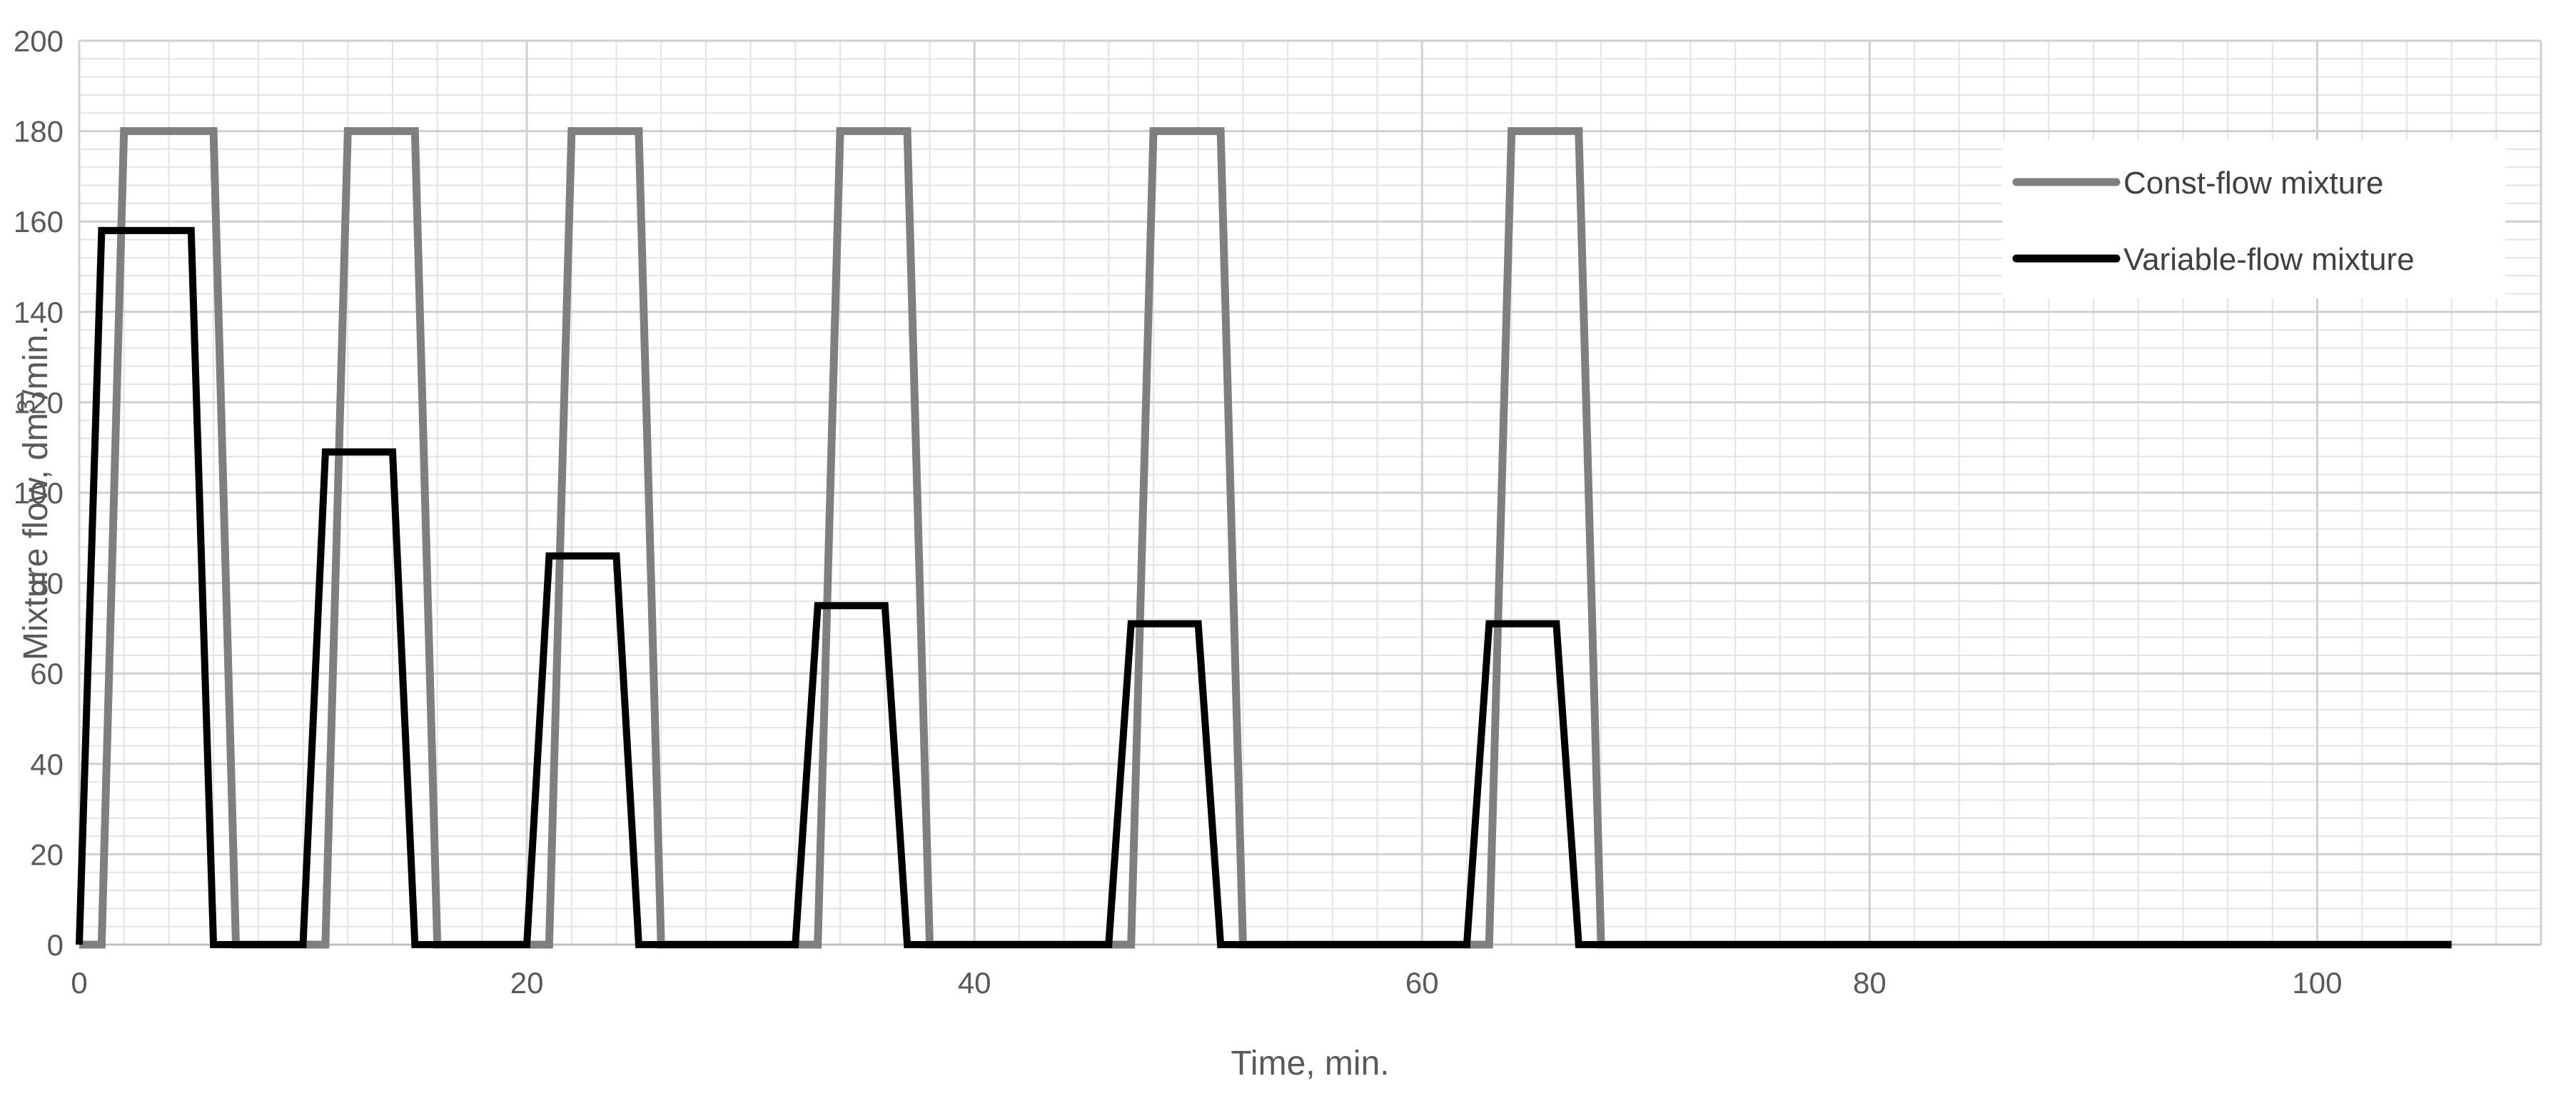 The height and width of the screenshot is (1096, 2576). I want to click on legend: Const-flow mixture Variable-flow mixture, so click(2253, 219).